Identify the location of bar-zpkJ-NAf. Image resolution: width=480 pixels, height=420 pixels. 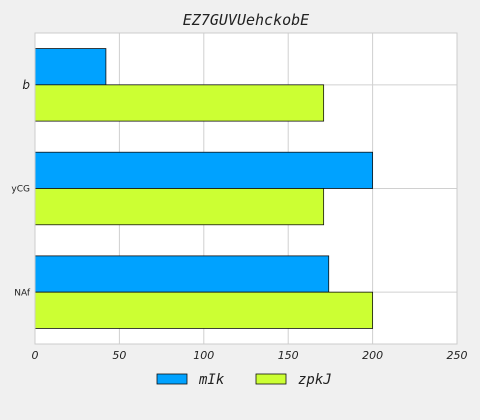
(204, 310).